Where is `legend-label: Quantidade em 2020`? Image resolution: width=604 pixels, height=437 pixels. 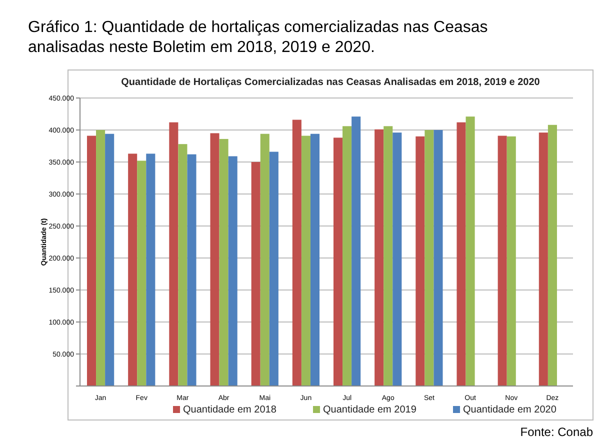 legend-label: Quantidade em 2020 is located at coordinates (510, 410).